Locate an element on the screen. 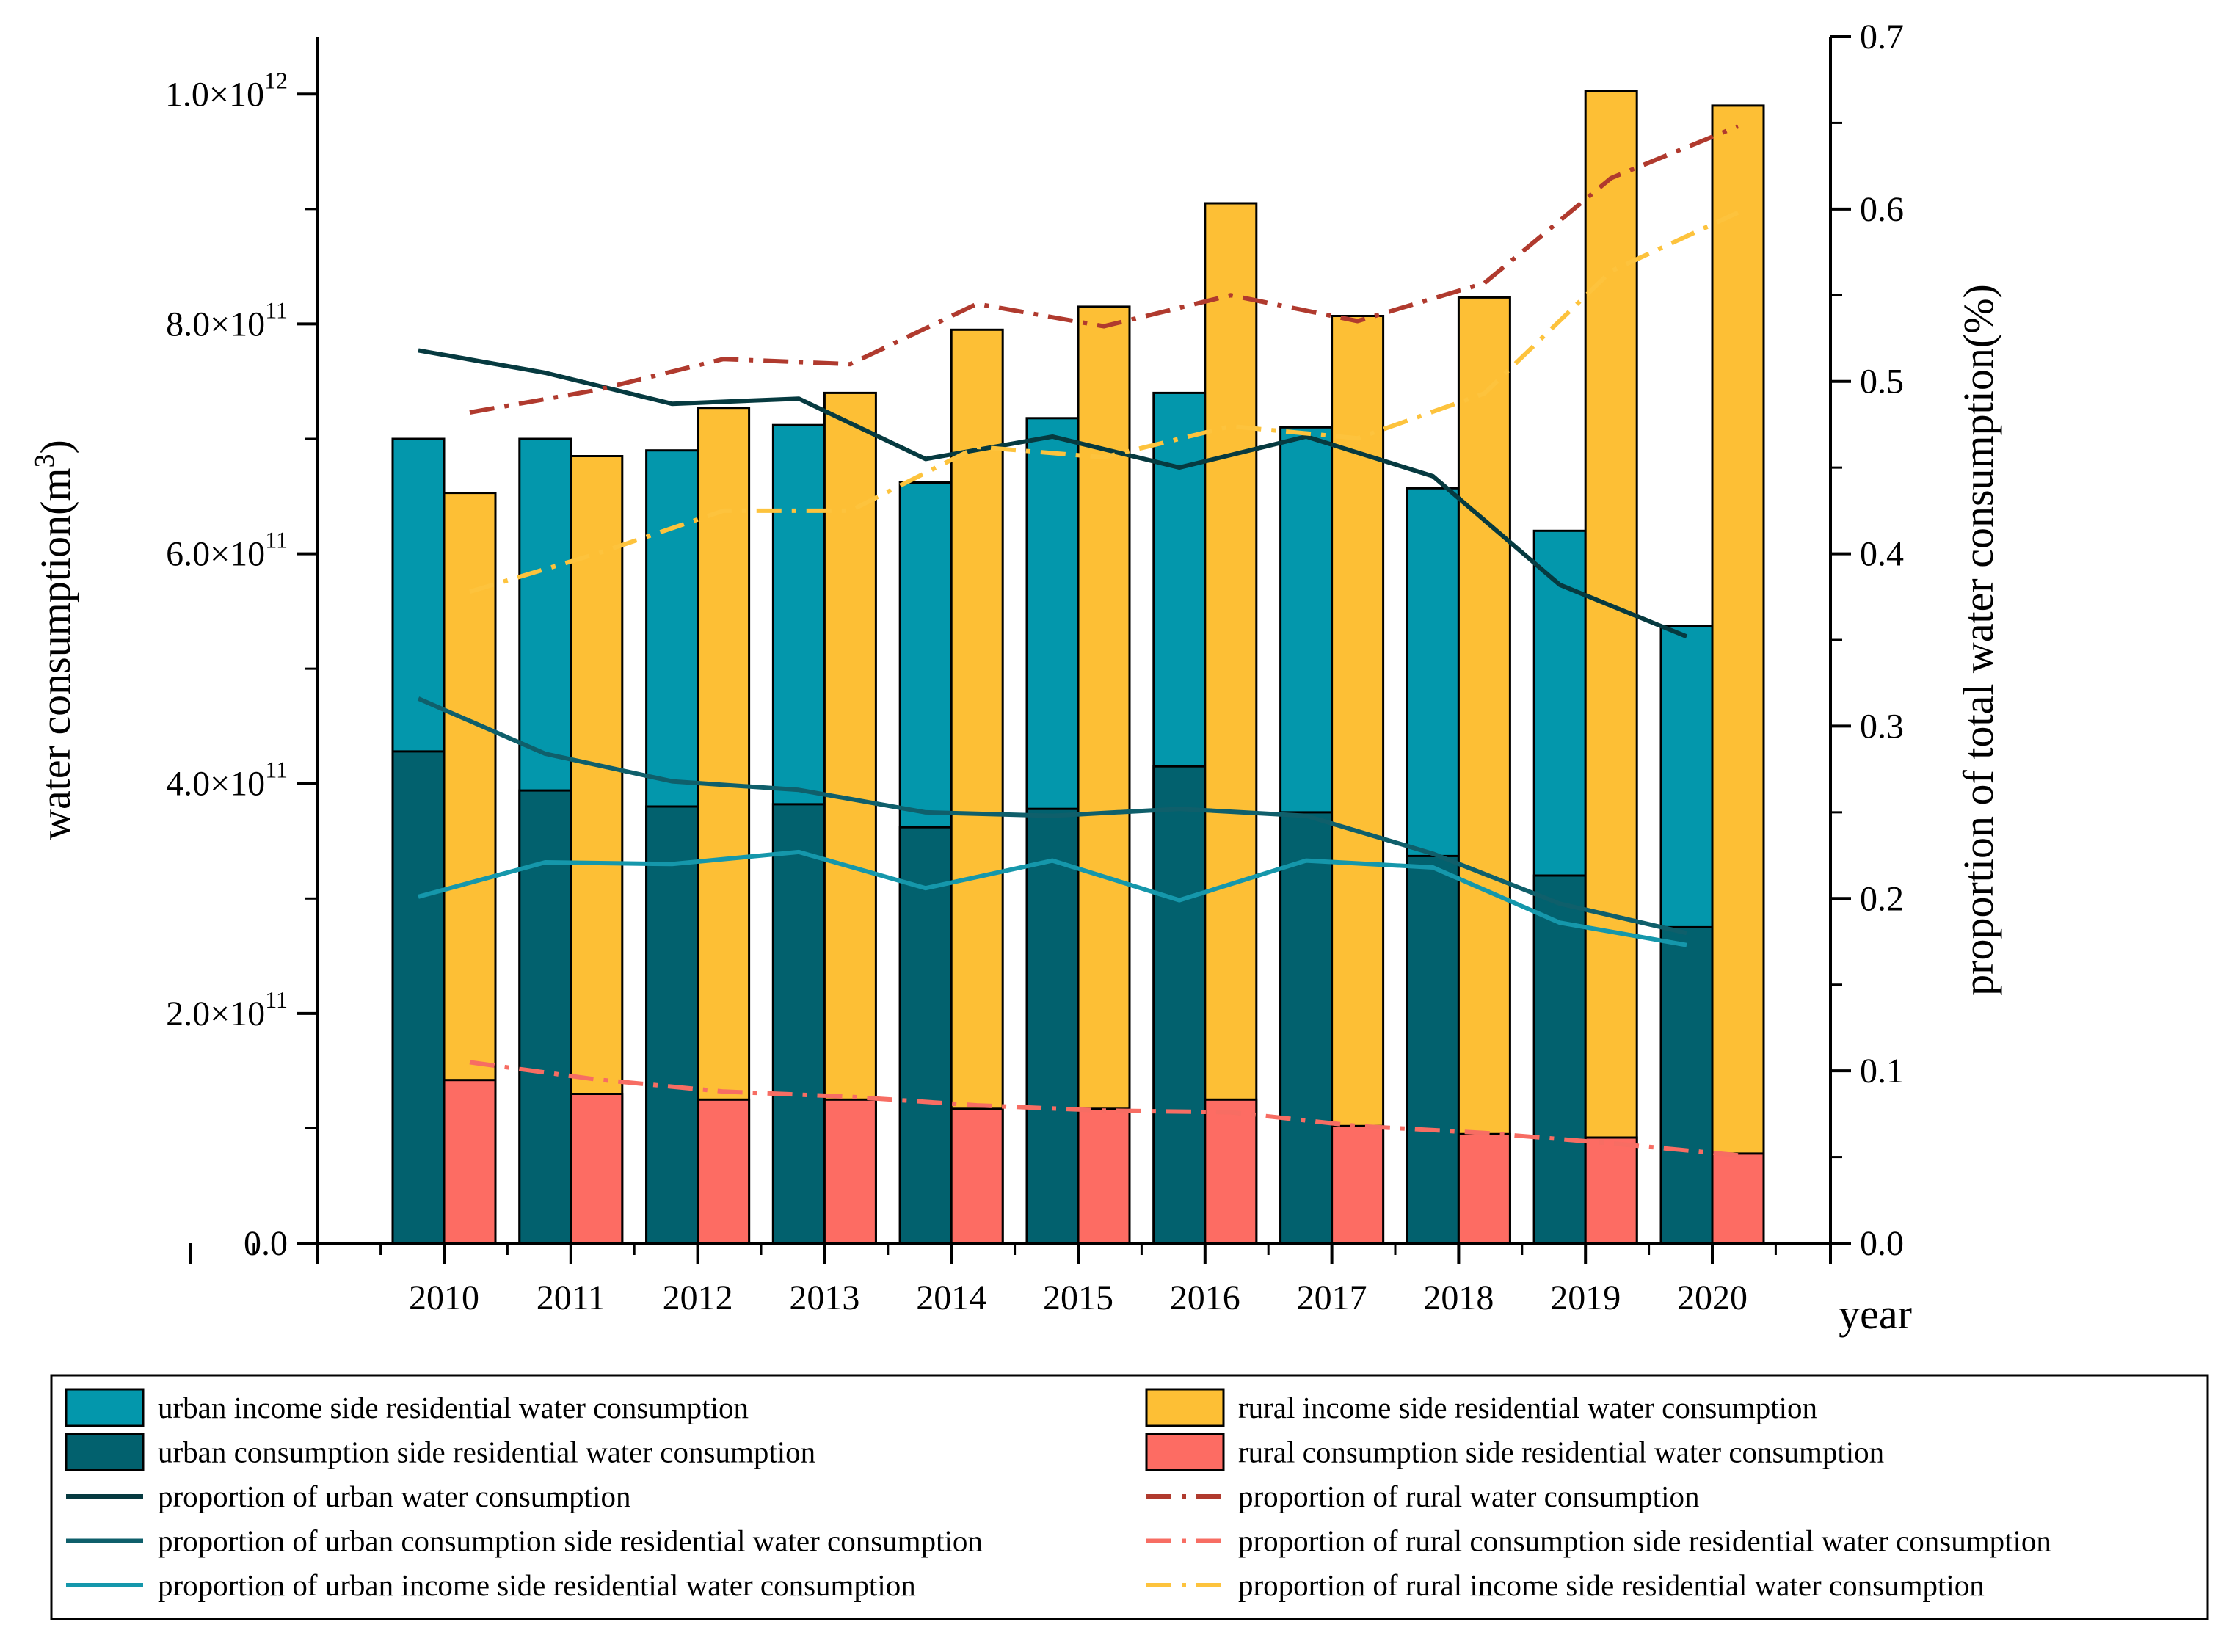  bar-urban-consumption-2010 is located at coordinates (418, 997).